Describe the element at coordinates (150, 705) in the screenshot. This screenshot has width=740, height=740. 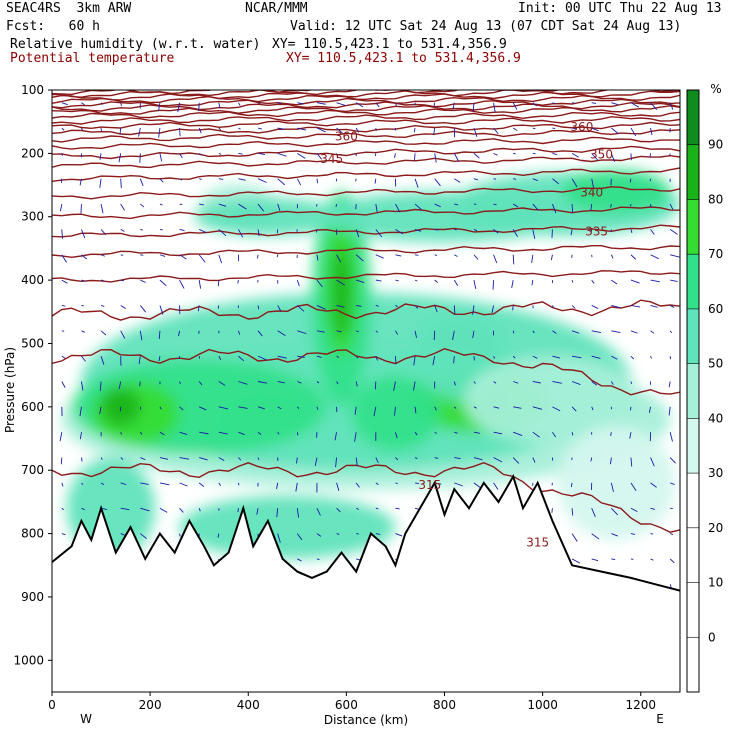
I see `x-tick-label: 200` at that location.